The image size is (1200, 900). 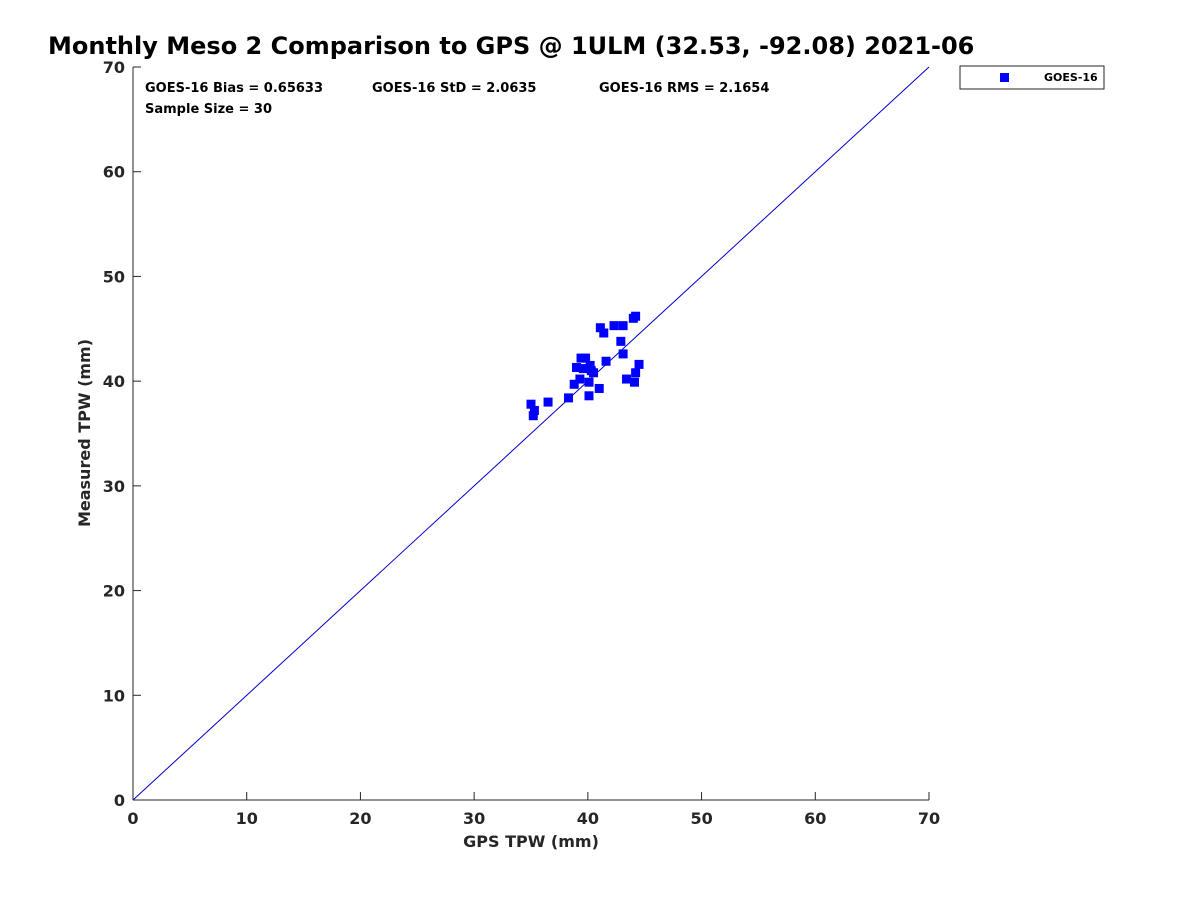 What do you see at coordinates (114, 381) in the screenshot?
I see `y-tick-label: 40` at bounding box center [114, 381].